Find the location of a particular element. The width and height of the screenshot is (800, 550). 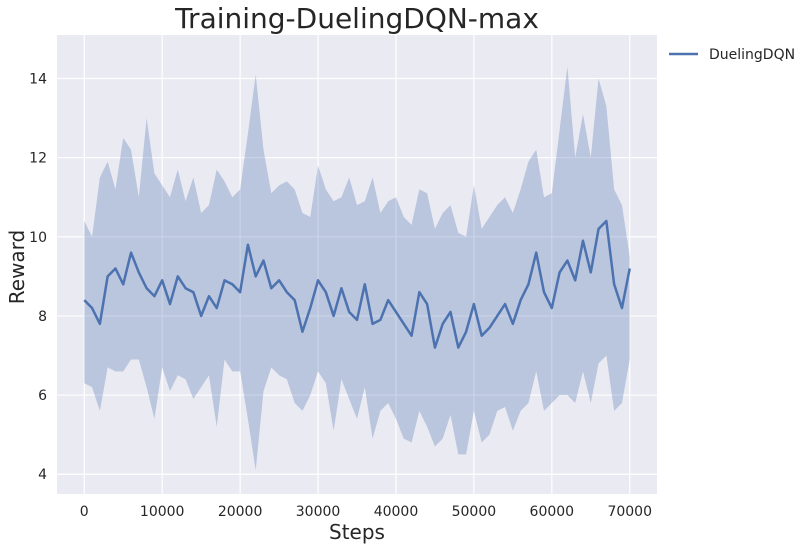

legend-label-duelingdqn: DuelingDQN is located at coordinates (752, 55).